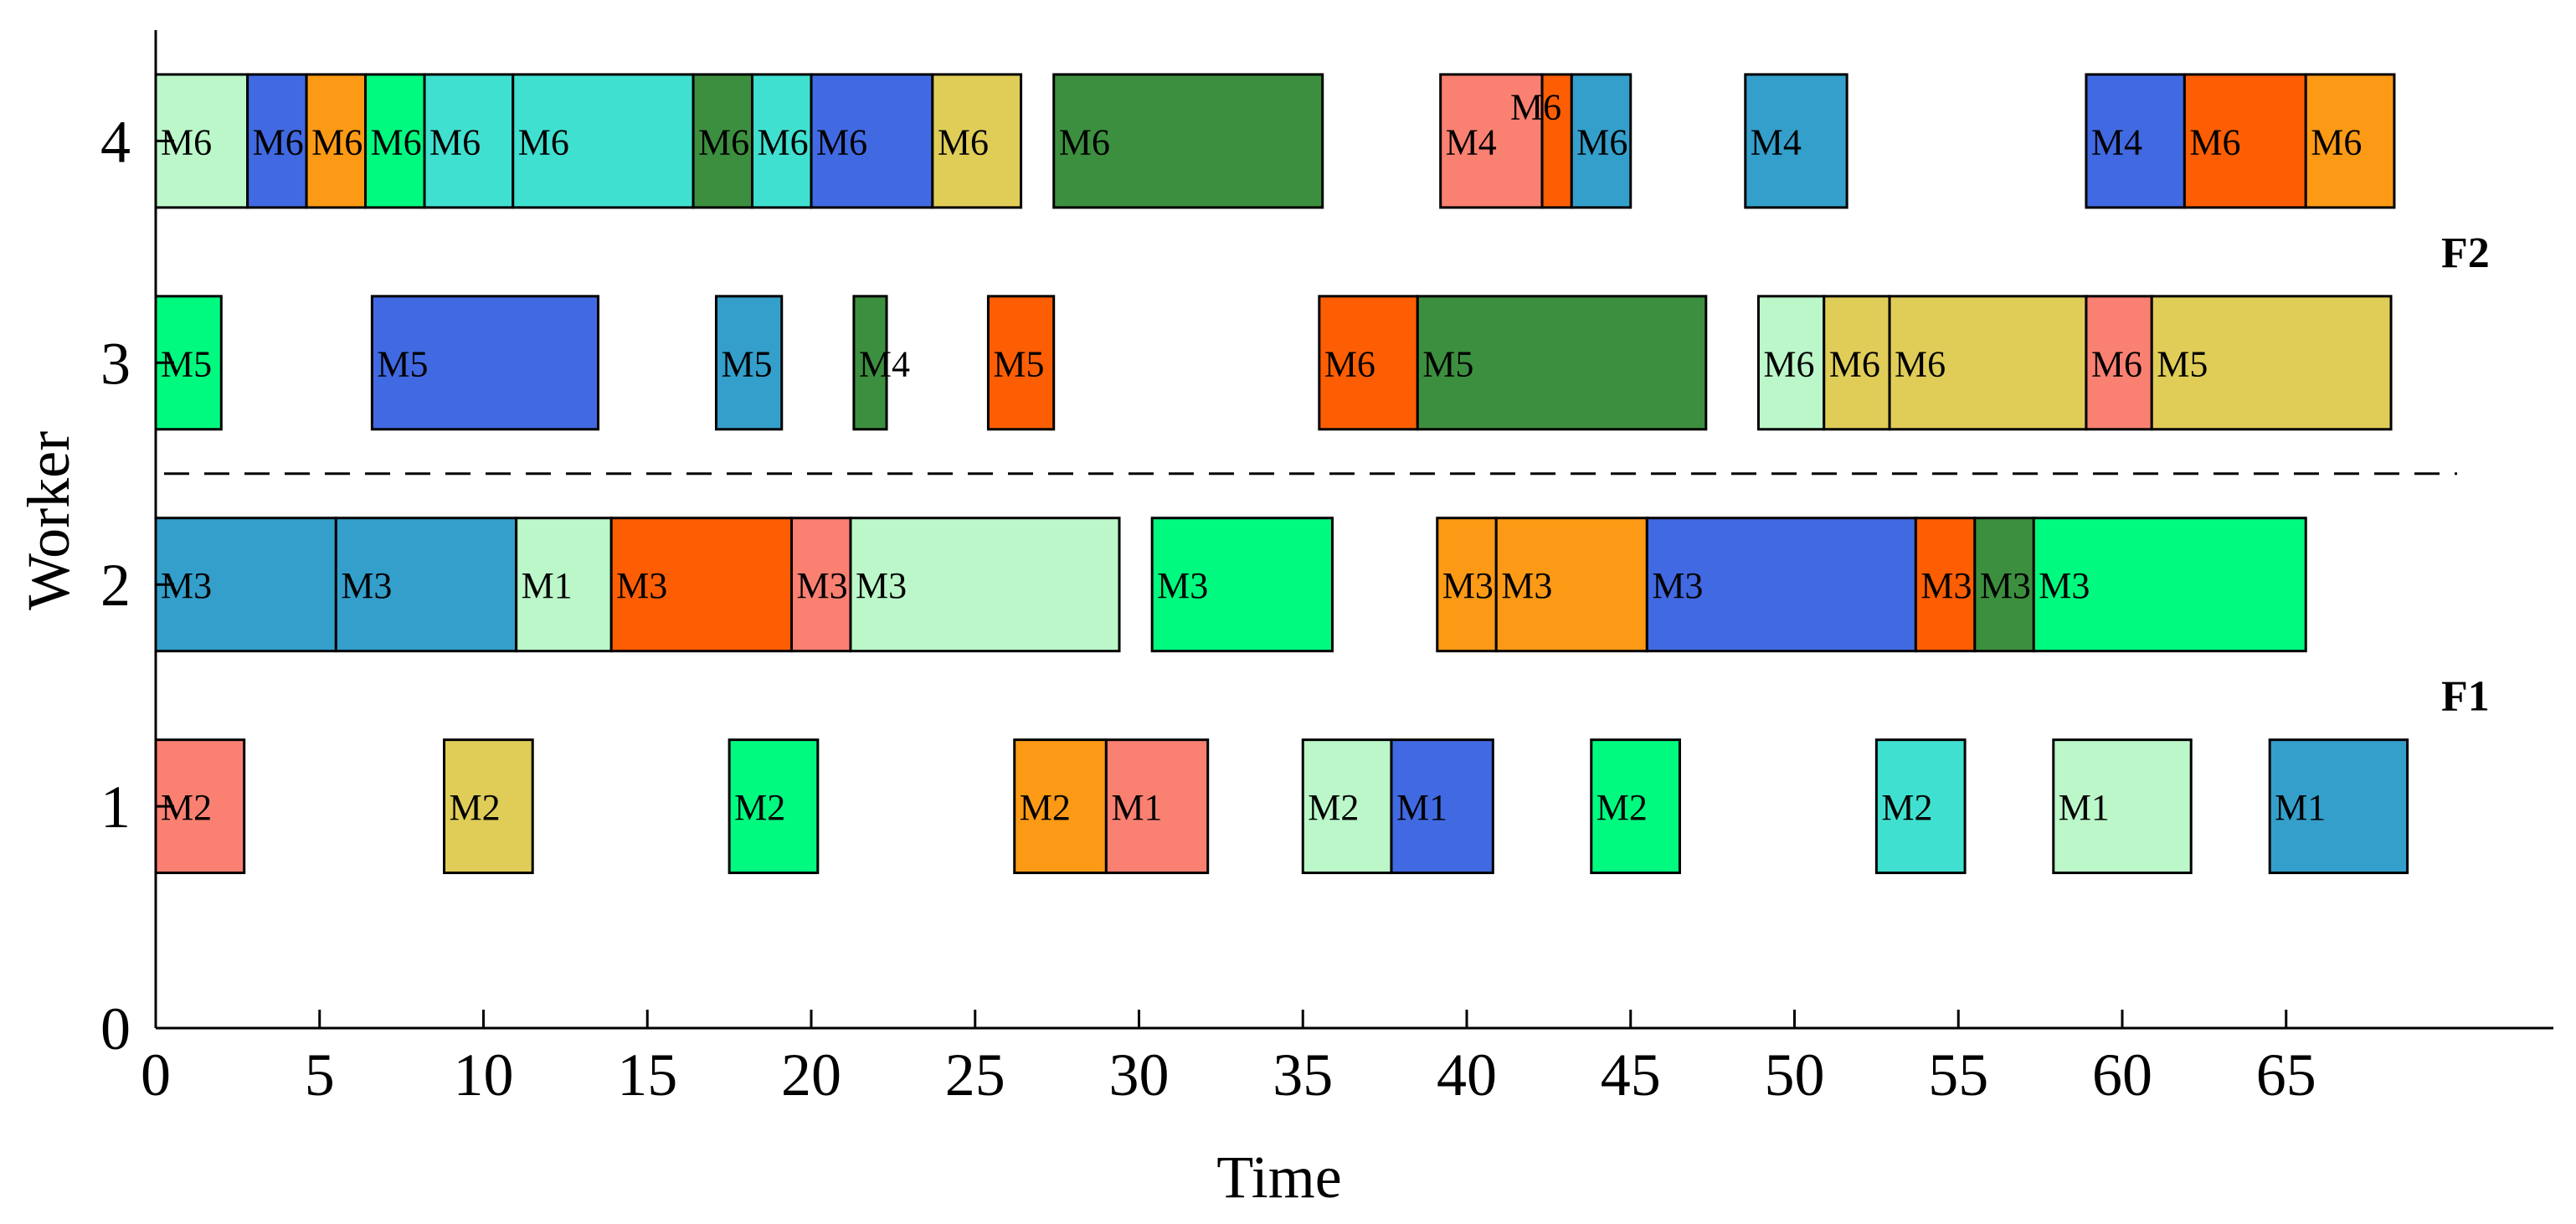  I want to click on y-tick-label: 3, so click(115, 363).